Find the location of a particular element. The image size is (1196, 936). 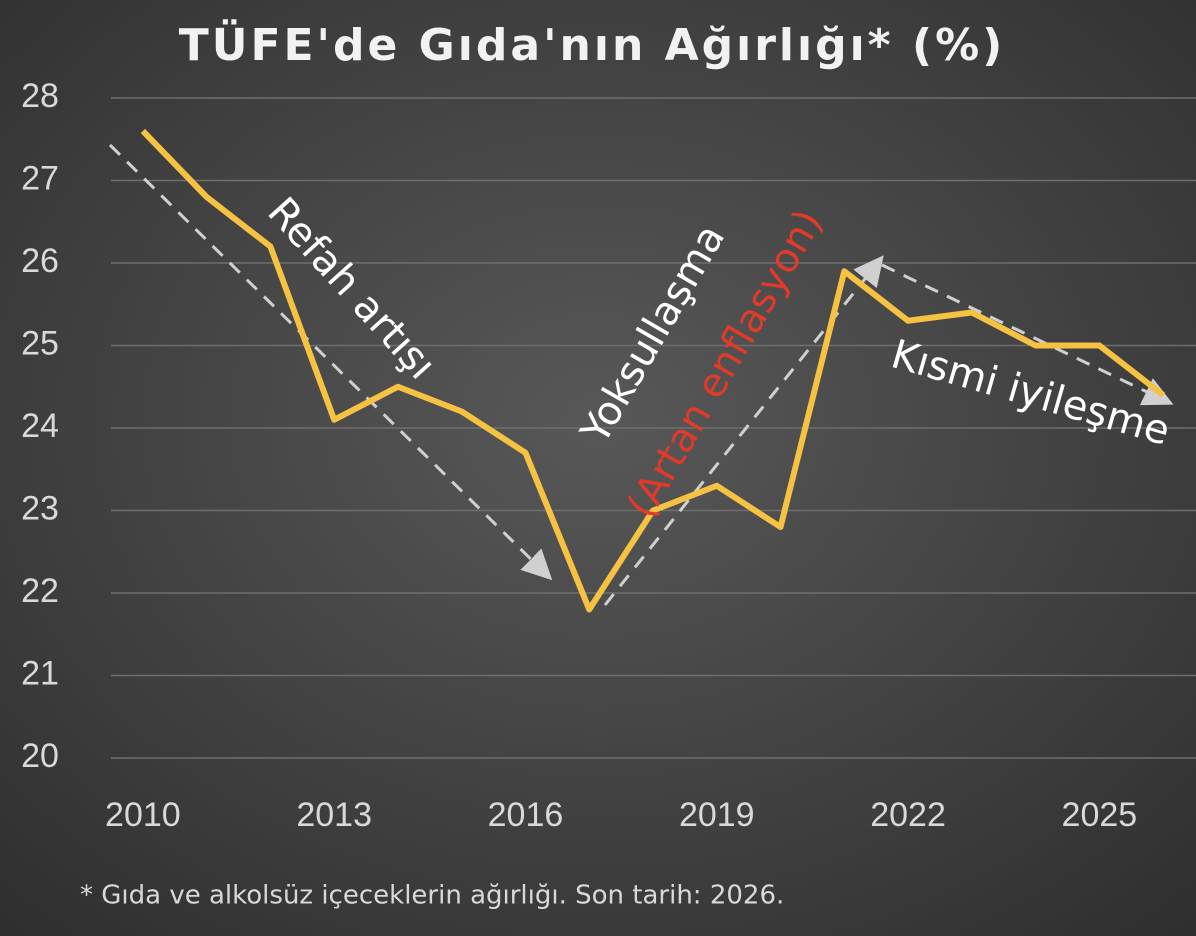

x-tick-label: 2019 is located at coordinates (717, 815).